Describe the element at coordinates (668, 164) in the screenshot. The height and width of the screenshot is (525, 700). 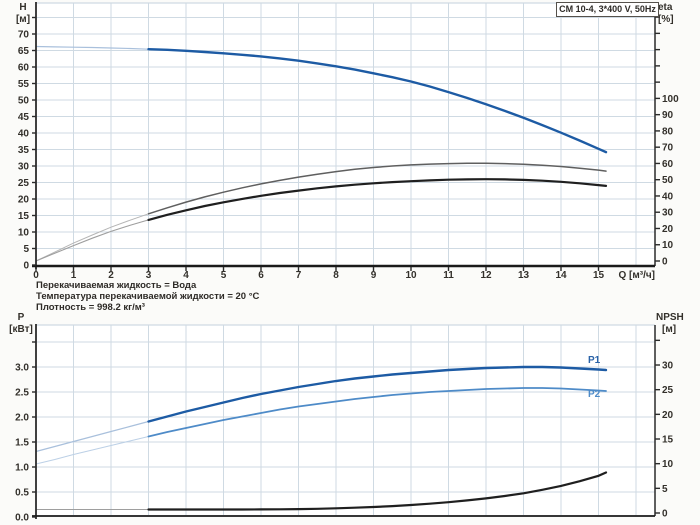
I see `right-tick-label: 60` at that location.